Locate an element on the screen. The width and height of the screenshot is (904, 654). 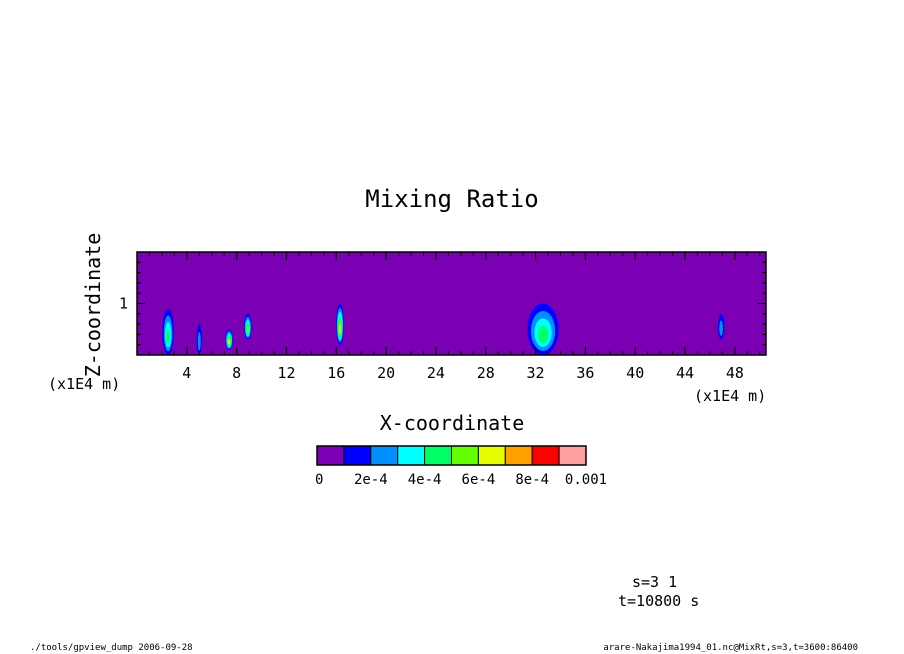
chart-title: Mixing Ratio is located at coordinates (451, 199).